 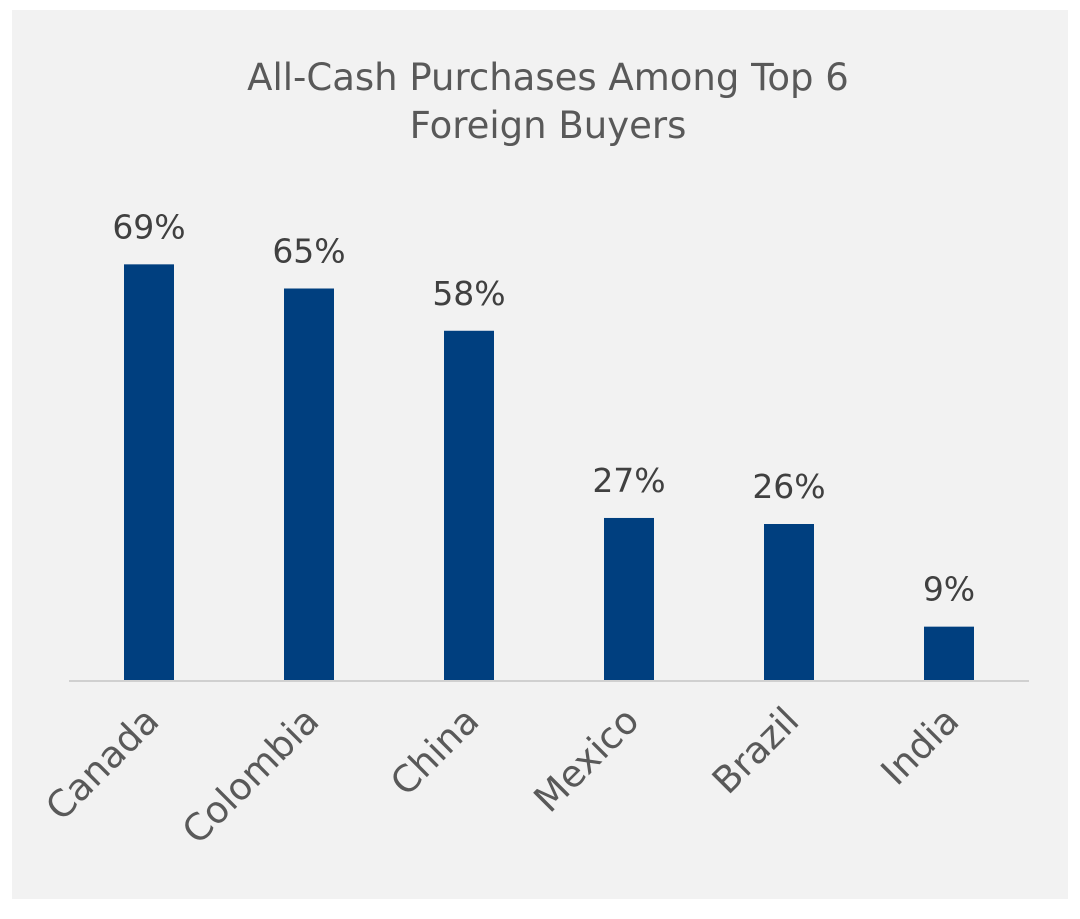 I want to click on x-tick-label-colombia: Colombia, so click(x=250, y=775).